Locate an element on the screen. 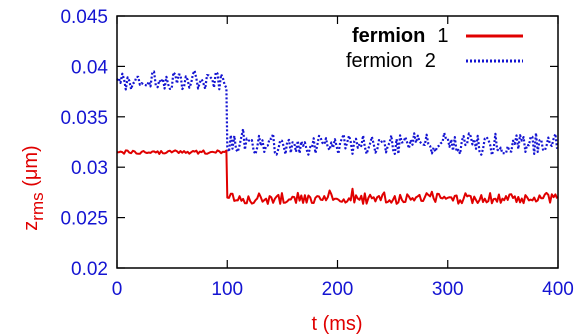 The height and width of the screenshot is (336, 575). y-tick-label: 0.04 is located at coordinates (89, 67).